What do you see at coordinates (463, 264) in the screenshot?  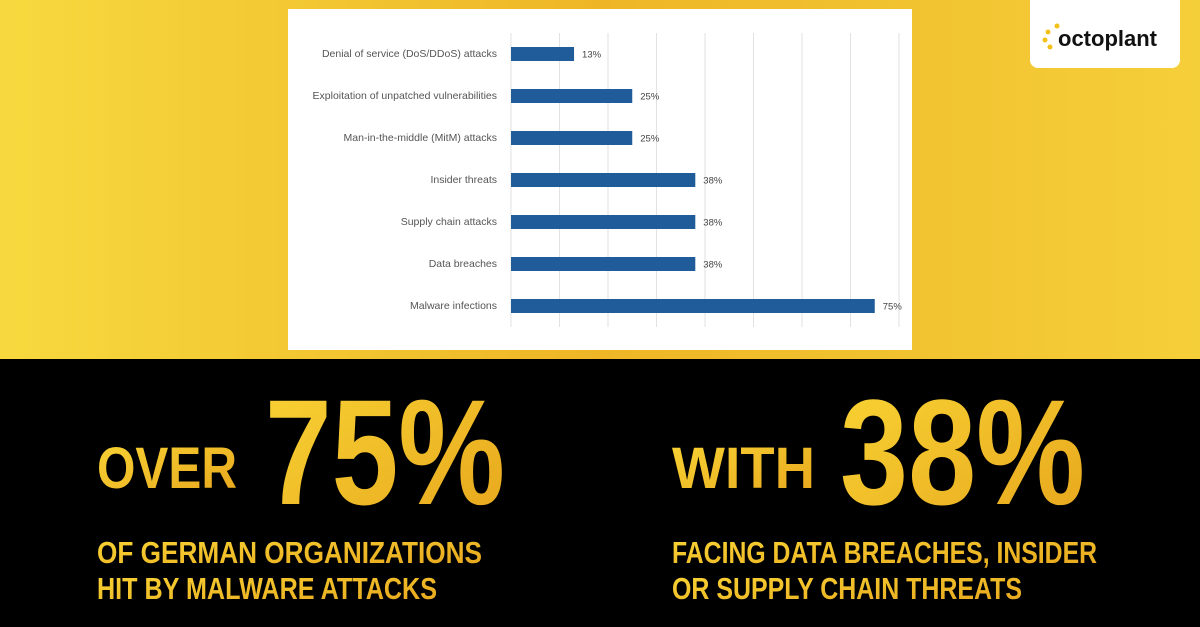 I see `category-label: Data breaches` at bounding box center [463, 264].